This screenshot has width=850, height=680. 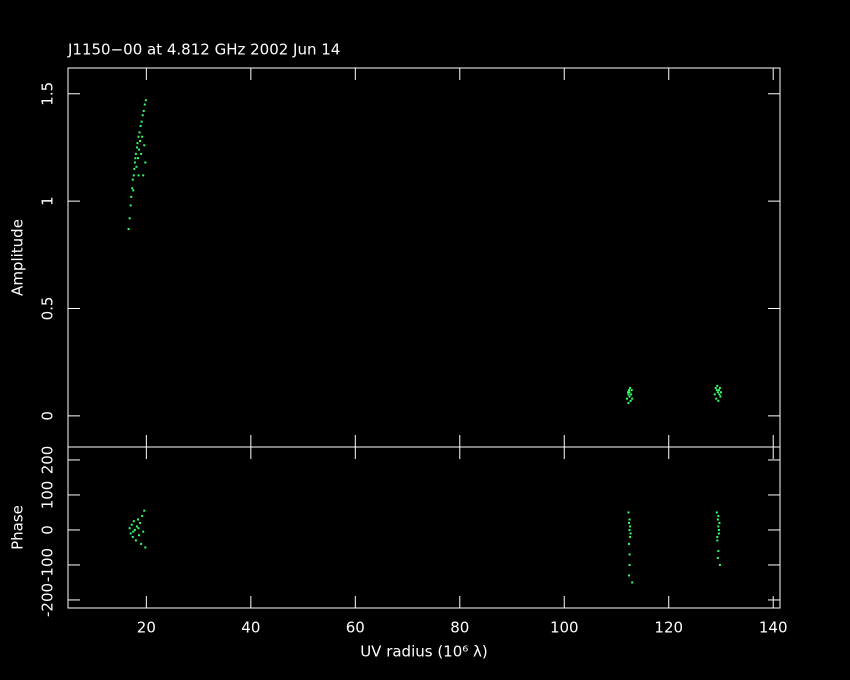 What do you see at coordinates (203, 50) in the screenshot?
I see `chart-title: J1150−00 at 4.812 GHz 2002 Jun 14` at bounding box center [203, 50].